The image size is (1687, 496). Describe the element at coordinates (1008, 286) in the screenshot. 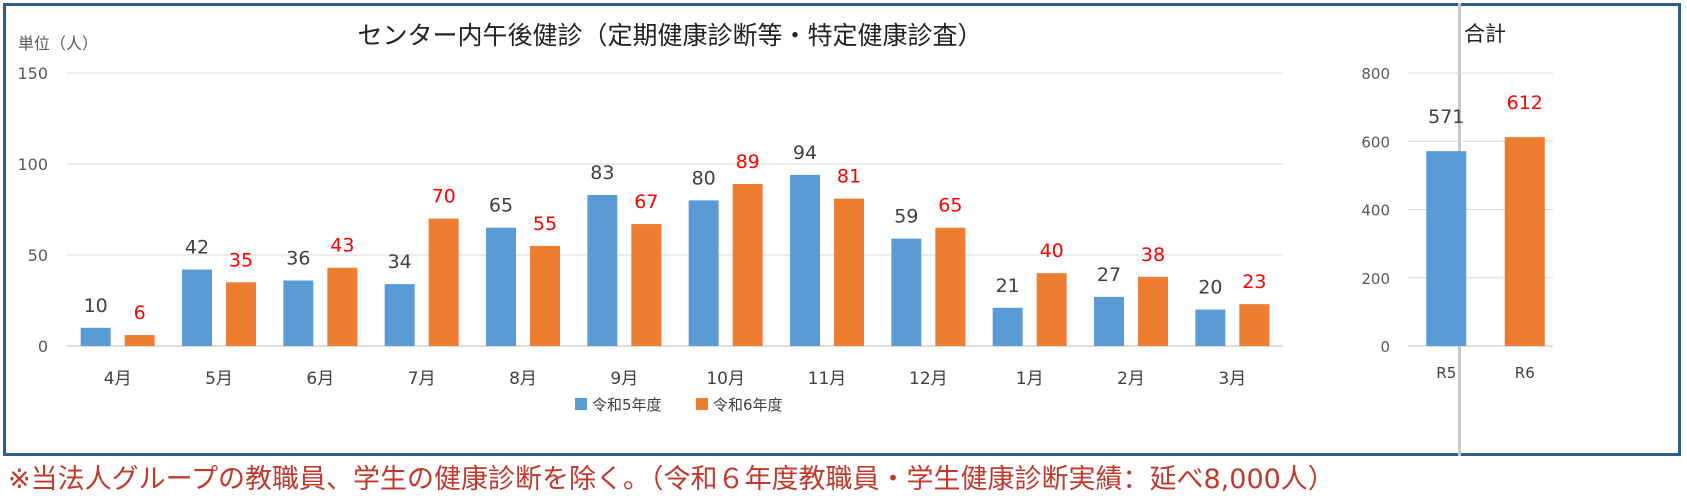

I see `data-label: 21` at that location.